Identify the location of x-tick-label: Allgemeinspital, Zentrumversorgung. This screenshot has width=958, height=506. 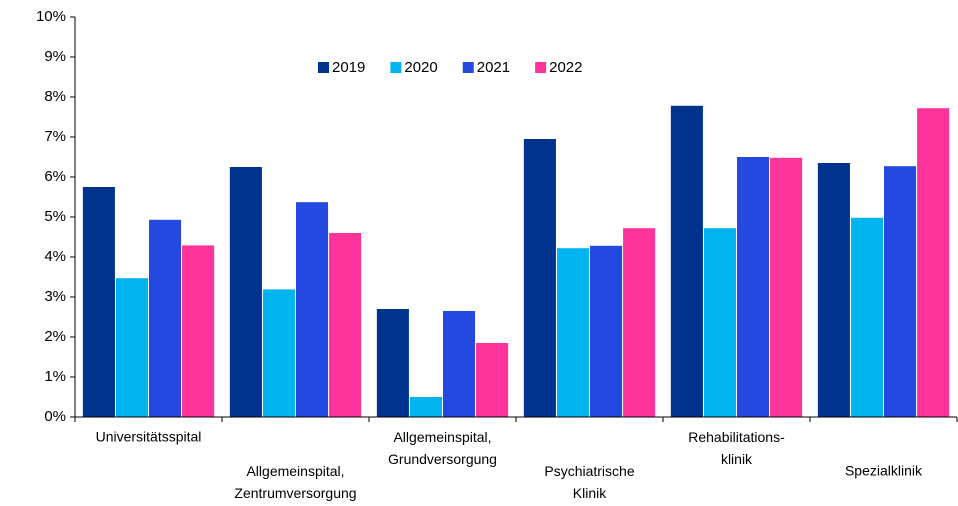
(295, 482).